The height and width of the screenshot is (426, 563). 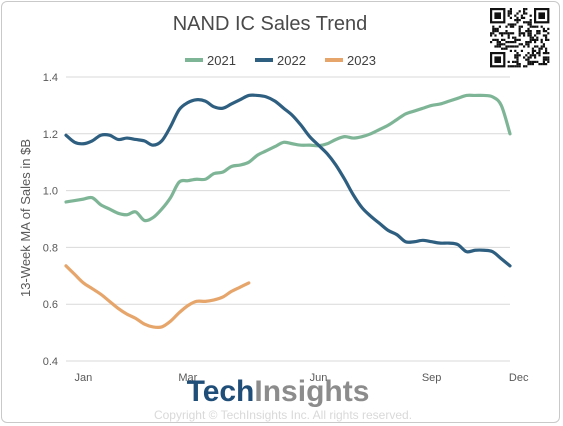 I want to click on chart-title: NAND IC Sales Trend, so click(x=270, y=24).